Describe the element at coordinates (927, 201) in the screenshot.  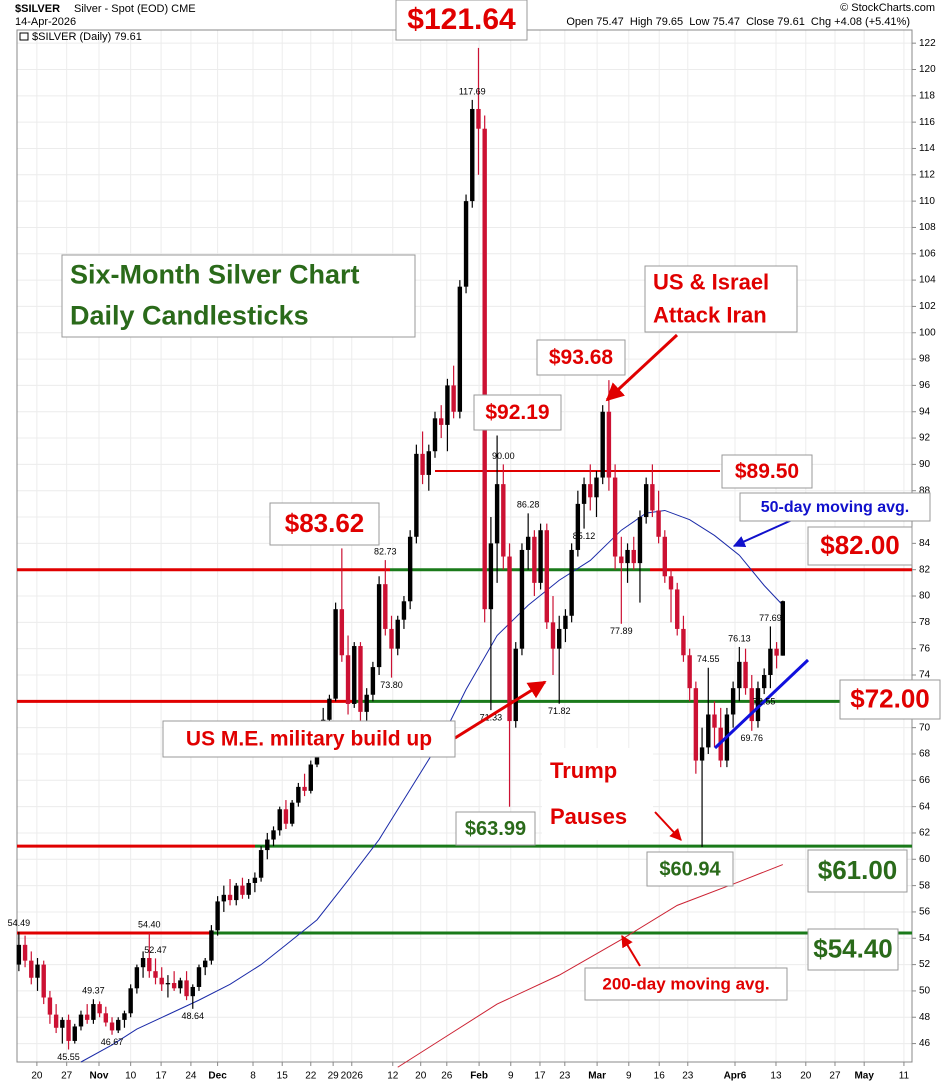
I see `y-tick-label: 110` at that location.